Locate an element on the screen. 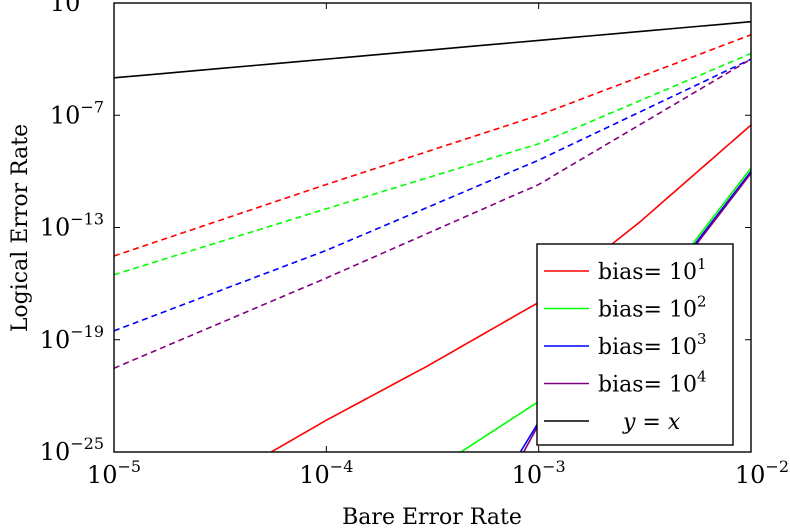 The width and height of the screenshot is (790, 531). legend-label: bias= 103 is located at coordinates (652, 345).